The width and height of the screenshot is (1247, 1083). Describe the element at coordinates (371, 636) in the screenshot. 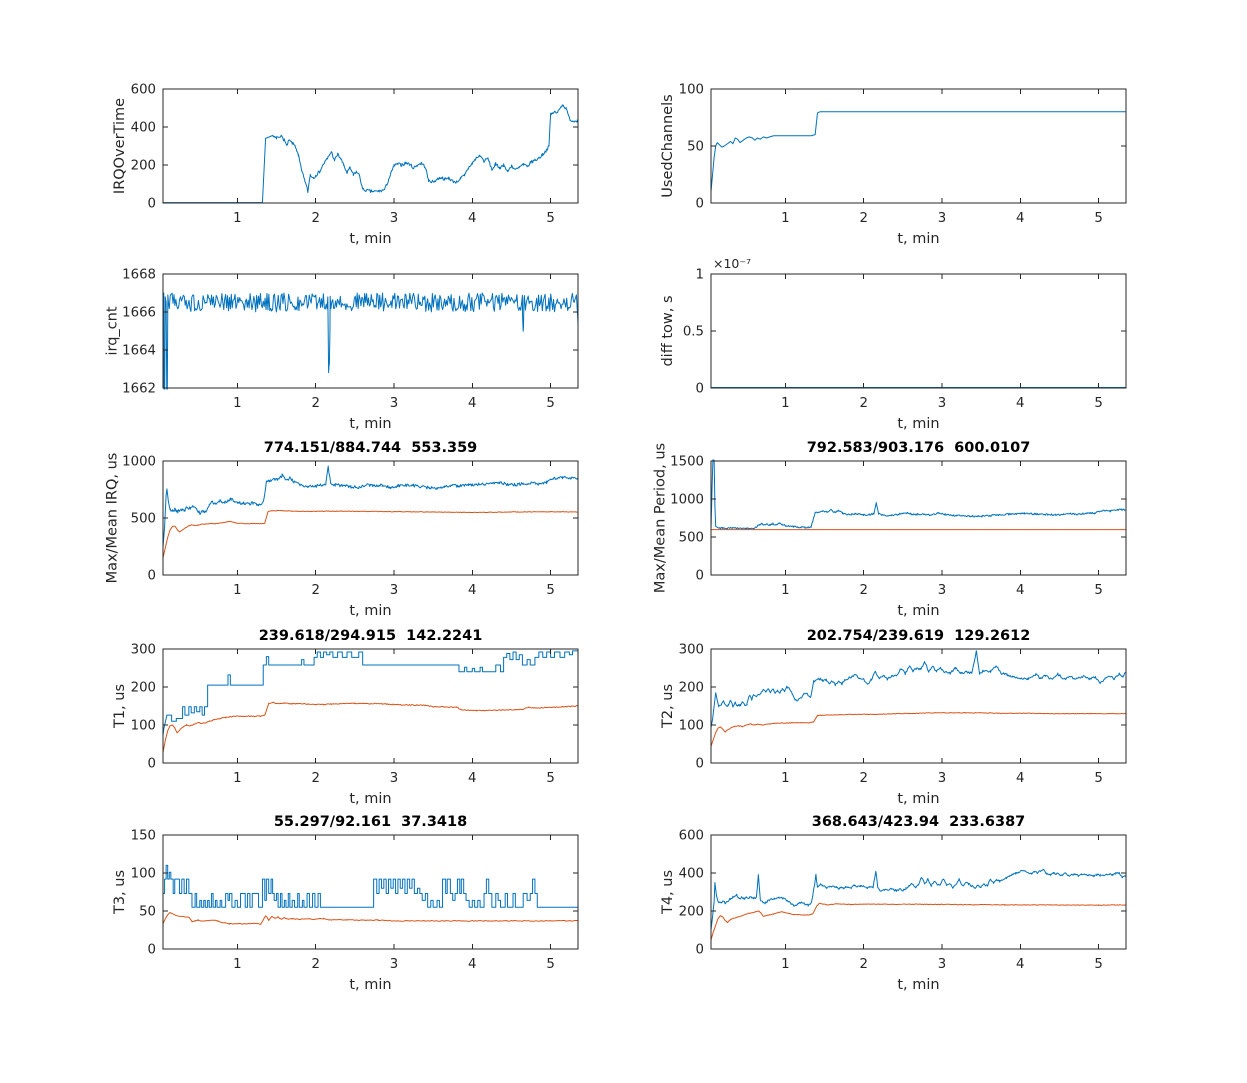

I see `chart-title: 239.618/294.915 142.2241` at that location.